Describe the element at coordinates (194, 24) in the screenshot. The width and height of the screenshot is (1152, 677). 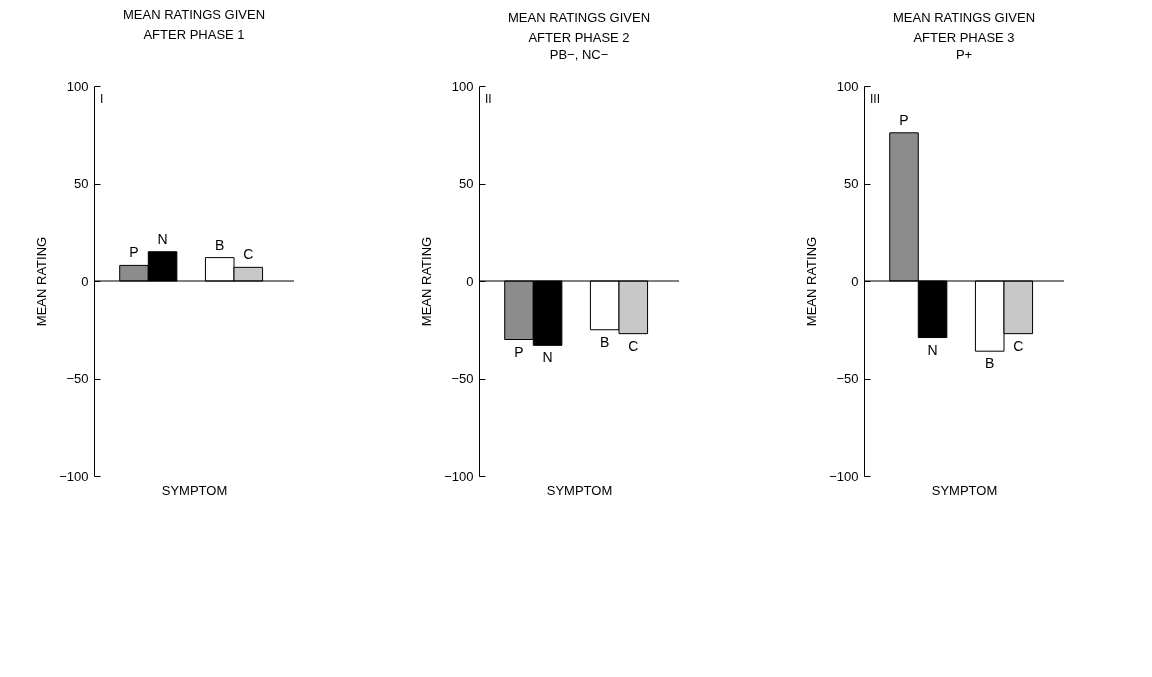
I see `chart-title: MEAN RATINGS GIVEN AFTER PHASE 1` at that location.